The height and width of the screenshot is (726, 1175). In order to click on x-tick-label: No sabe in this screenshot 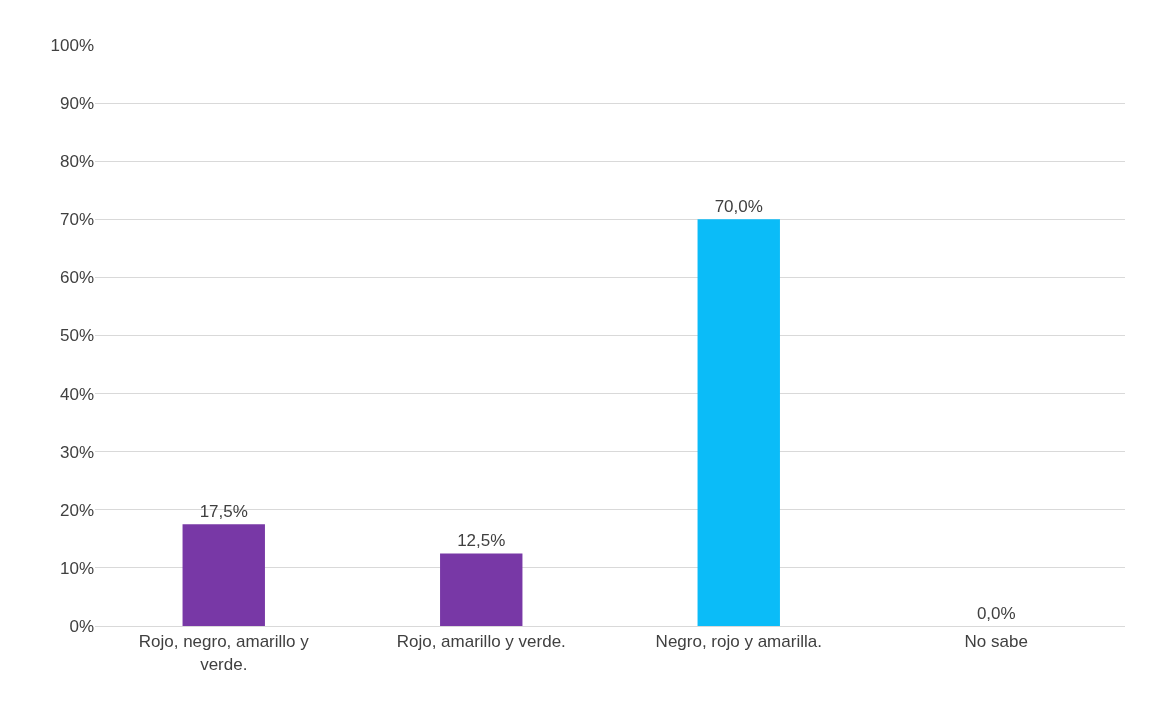, I will do `click(996, 642)`.